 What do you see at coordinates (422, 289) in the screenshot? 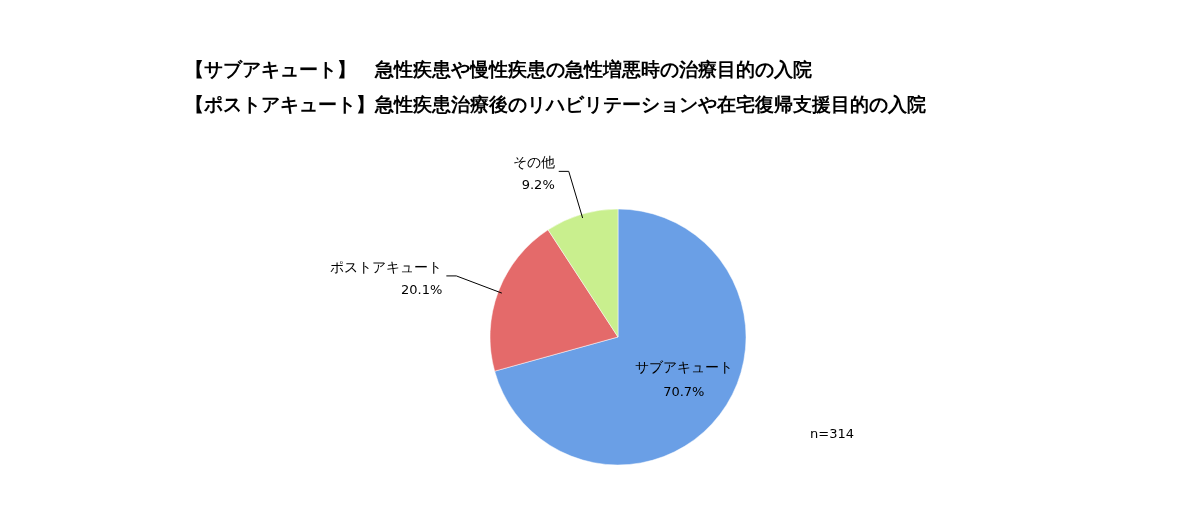
I see `data-label: 20.1%` at bounding box center [422, 289].